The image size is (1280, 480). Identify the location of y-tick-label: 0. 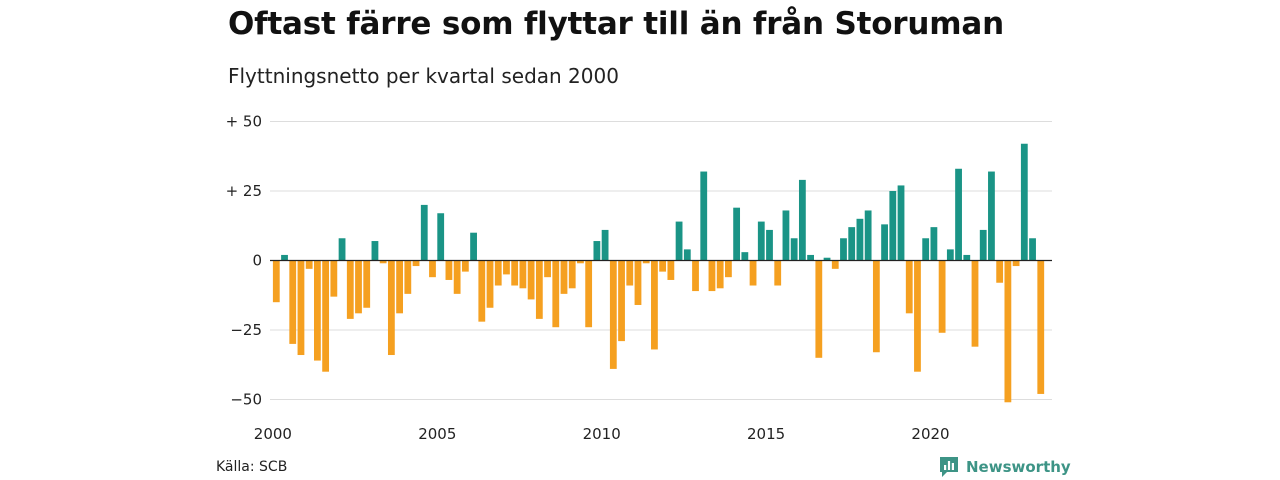
(257, 261).